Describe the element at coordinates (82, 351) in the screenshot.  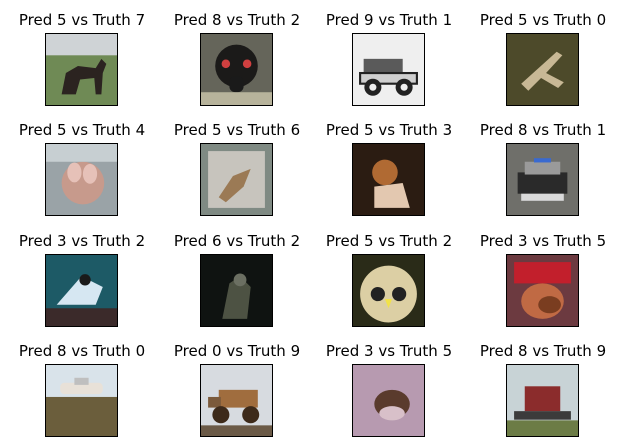
I see `panel-title: Pred 8 vs Truth 0` at that location.